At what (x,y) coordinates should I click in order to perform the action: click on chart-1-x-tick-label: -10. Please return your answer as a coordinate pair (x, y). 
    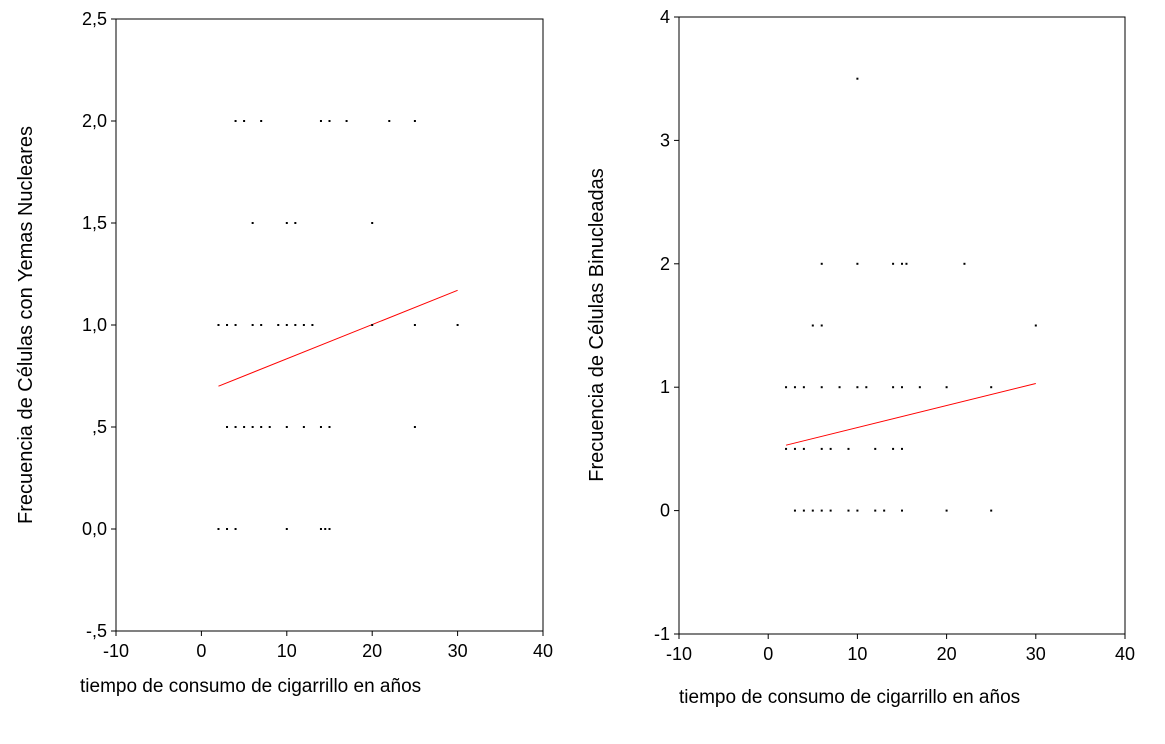
    Looking at the image, I should click on (116, 651).